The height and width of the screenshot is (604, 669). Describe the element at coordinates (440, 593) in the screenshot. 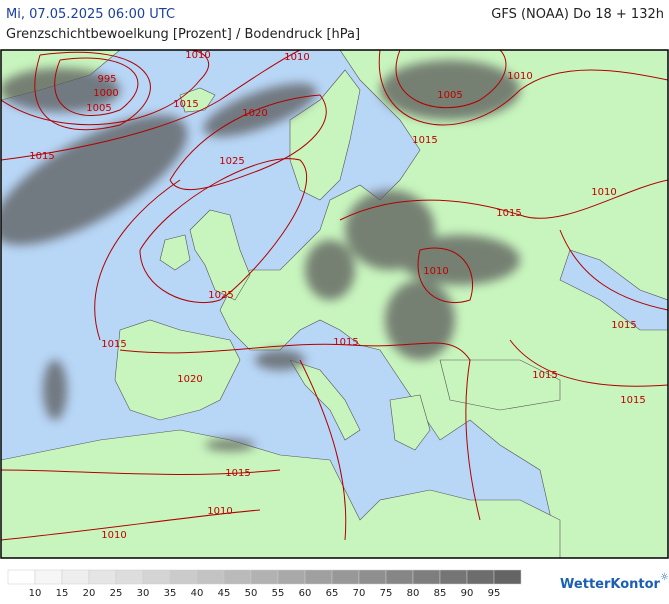

I see `legend-label: 85` at that location.